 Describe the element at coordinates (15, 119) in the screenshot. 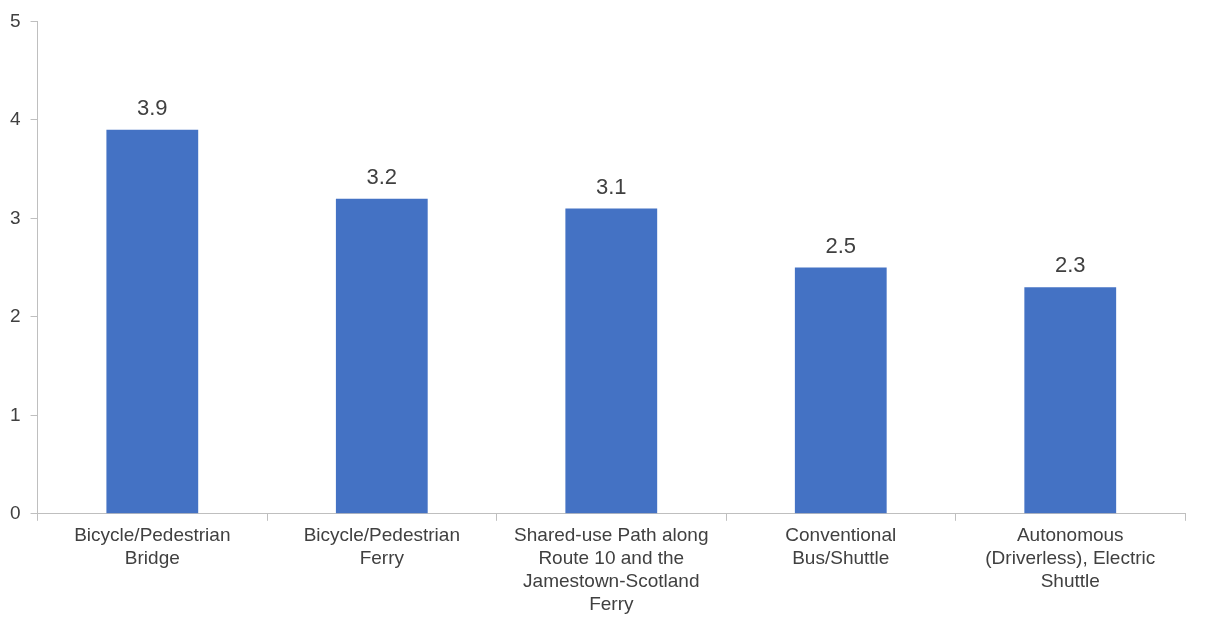

I see `y-tick-label: 4` at that location.